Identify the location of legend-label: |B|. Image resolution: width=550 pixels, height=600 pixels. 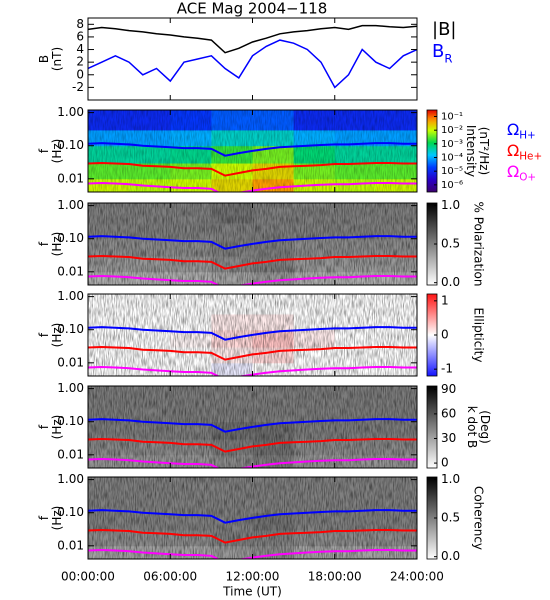
(444, 29).